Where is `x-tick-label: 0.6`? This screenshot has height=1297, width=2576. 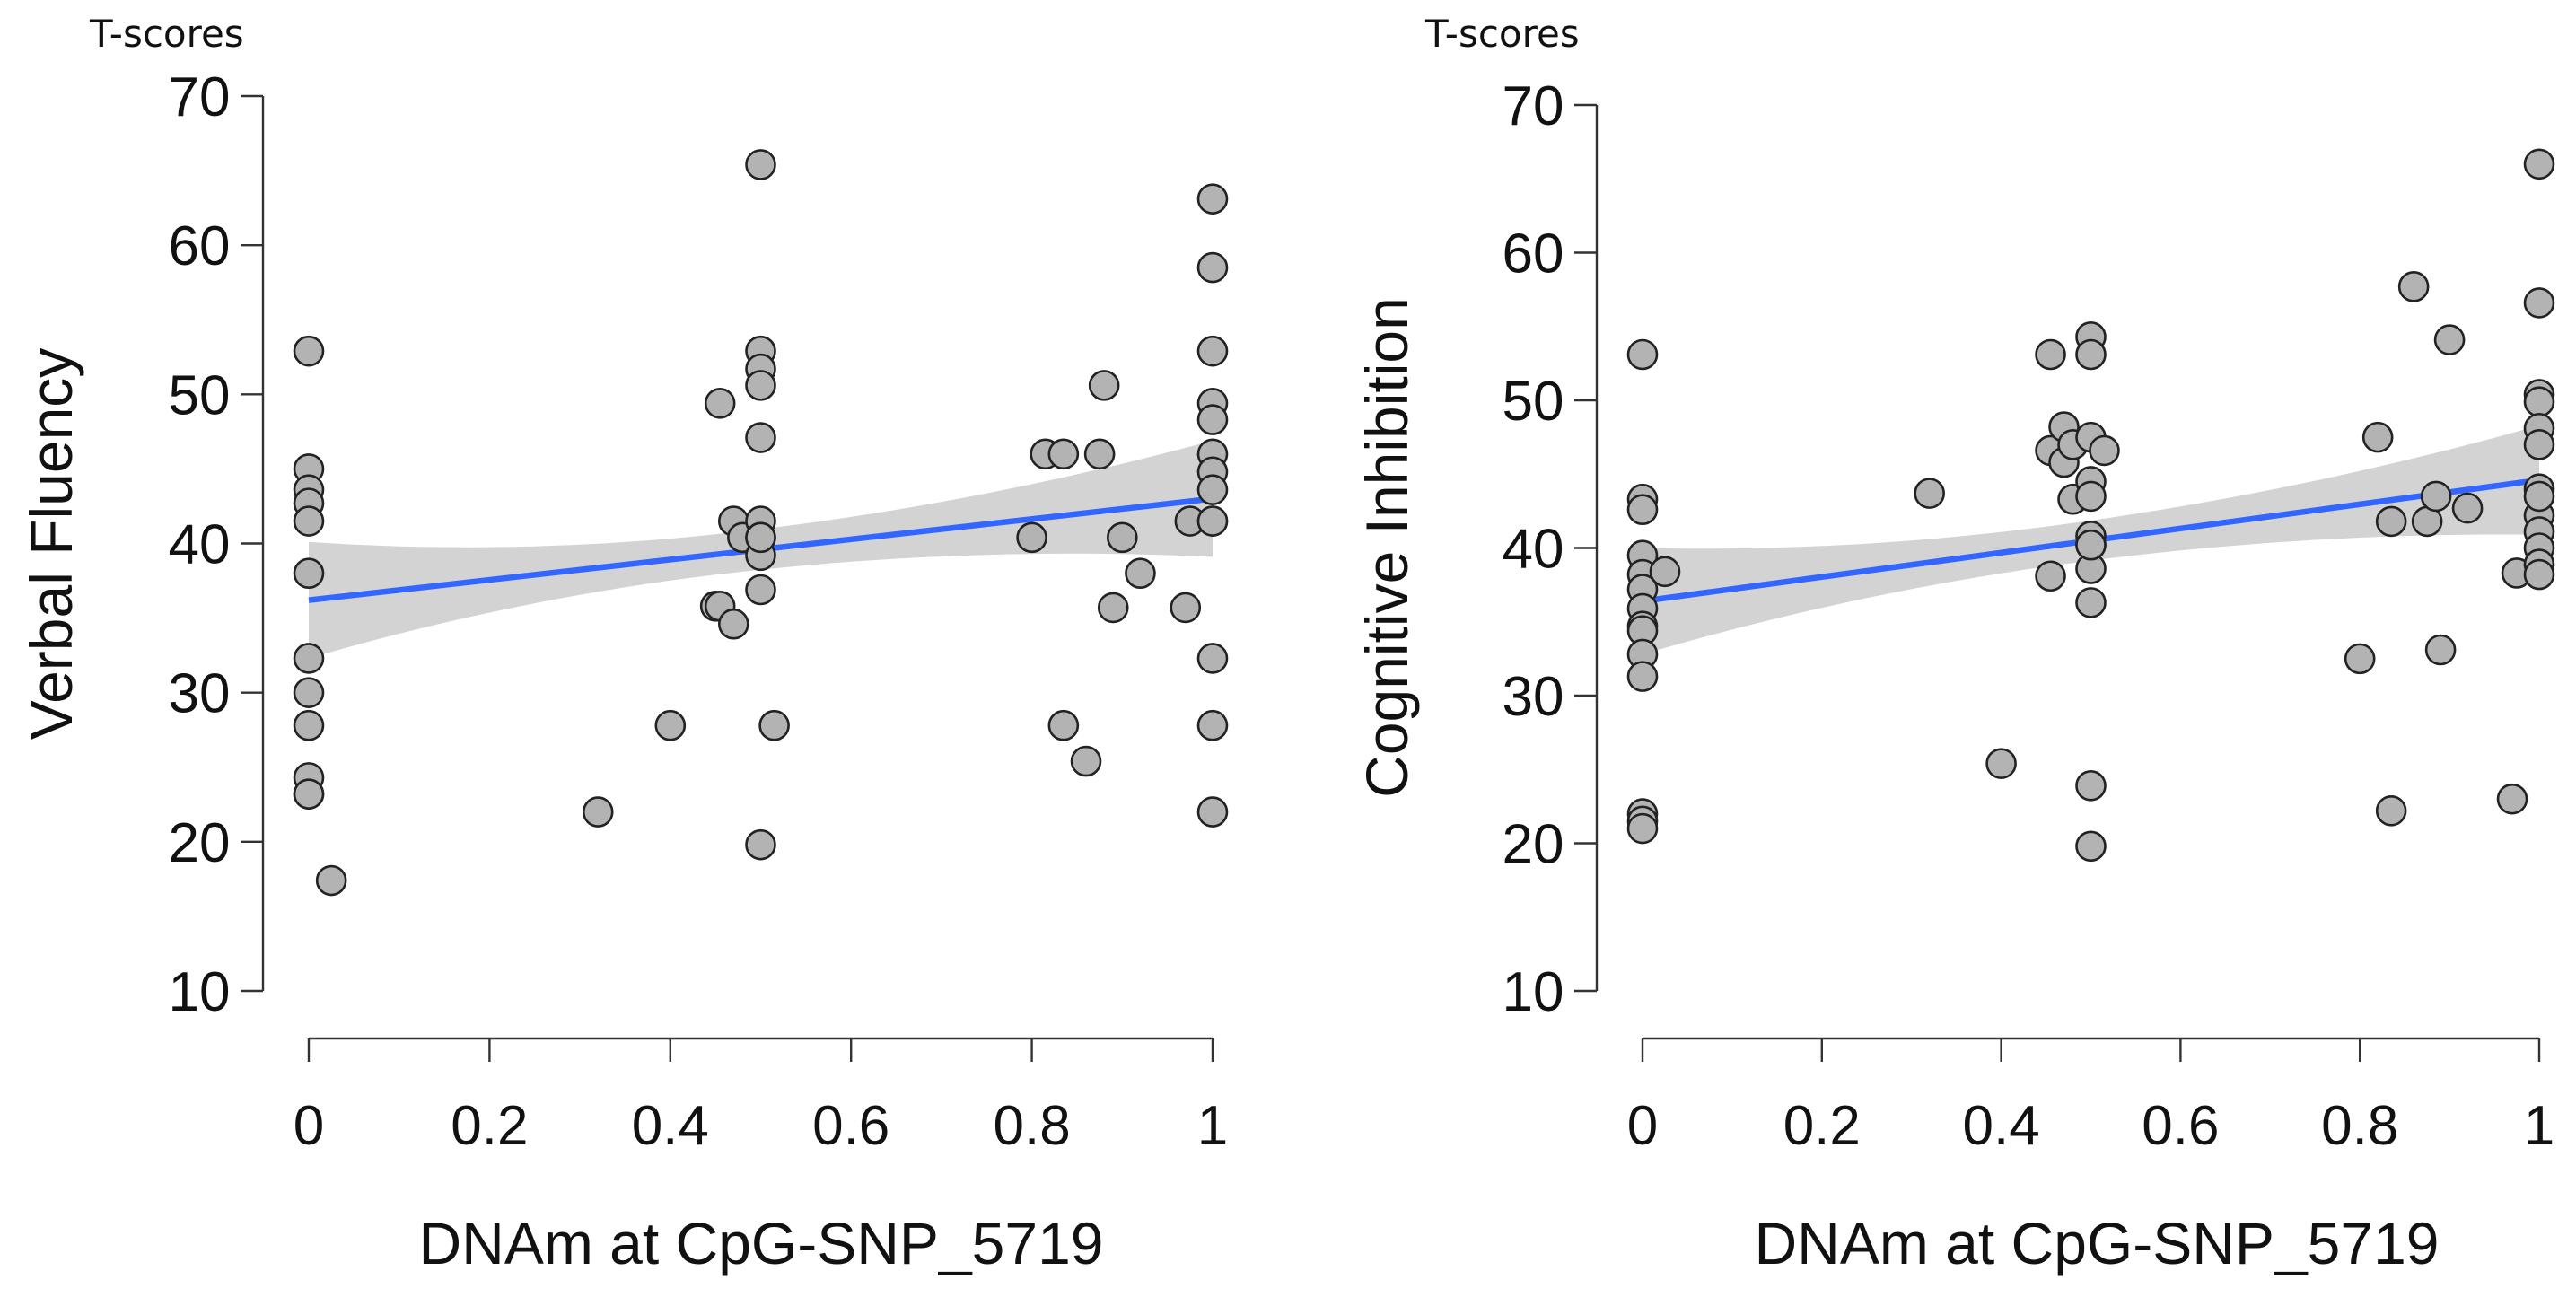 x-tick-label: 0.6 is located at coordinates (850, 1126).